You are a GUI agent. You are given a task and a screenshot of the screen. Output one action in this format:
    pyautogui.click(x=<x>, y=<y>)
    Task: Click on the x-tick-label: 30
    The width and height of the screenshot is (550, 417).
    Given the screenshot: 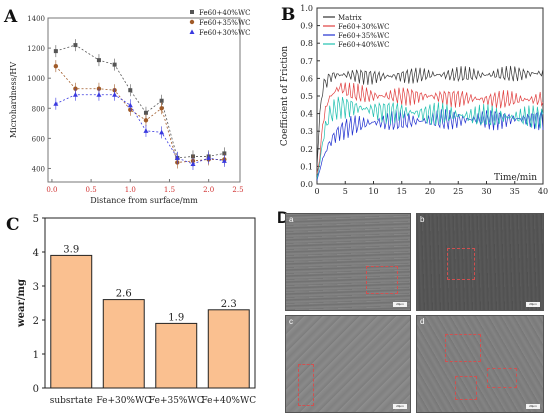 What is the action you would take?
    pyautogui.click(x=486, y=191)
    